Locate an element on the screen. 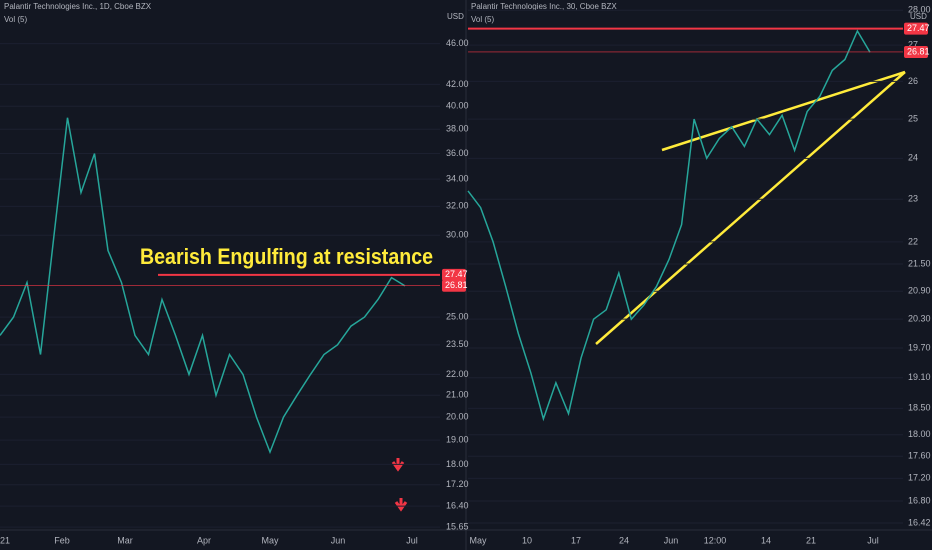 Image resolution: width=932 pixels, height=550 pixels. y-tick-label: 16.42 is located at coordinates (919, 522).